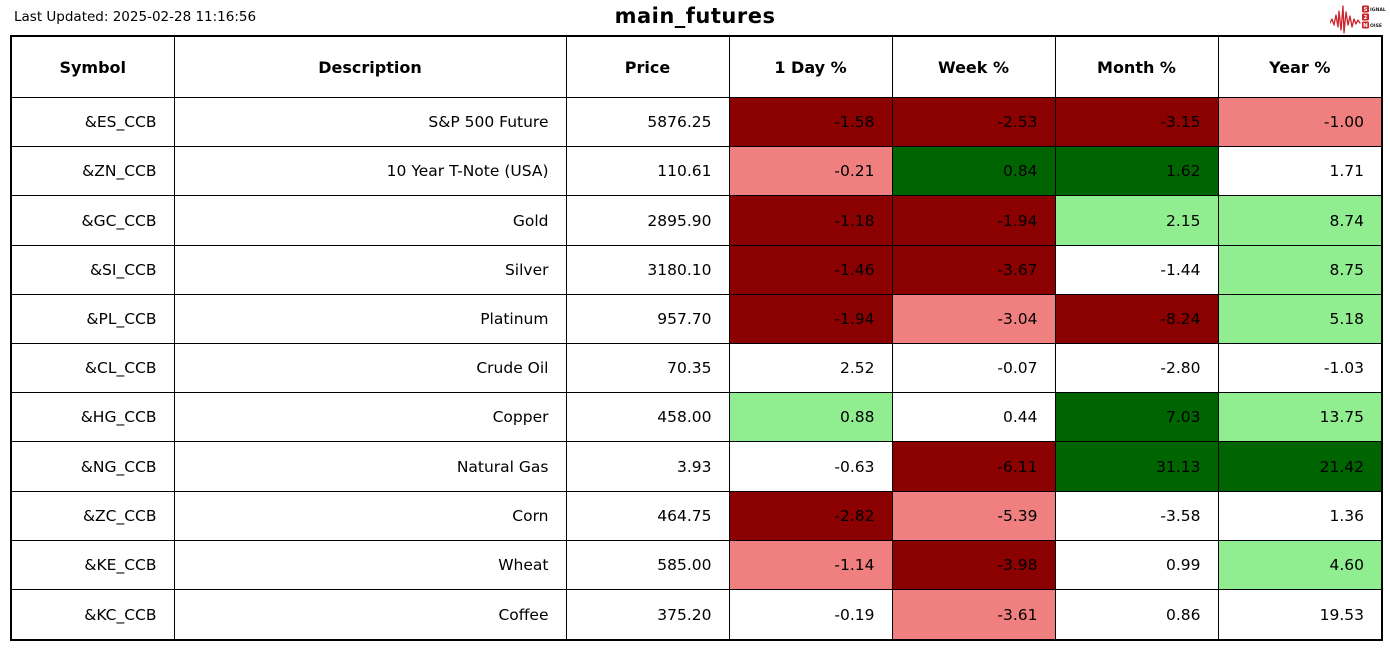 This screenshot has width=1390, height=650. Describe the element at coordinates (973, 515) in the screenshot. I see `week-pct-cell: -5.39` at that location.